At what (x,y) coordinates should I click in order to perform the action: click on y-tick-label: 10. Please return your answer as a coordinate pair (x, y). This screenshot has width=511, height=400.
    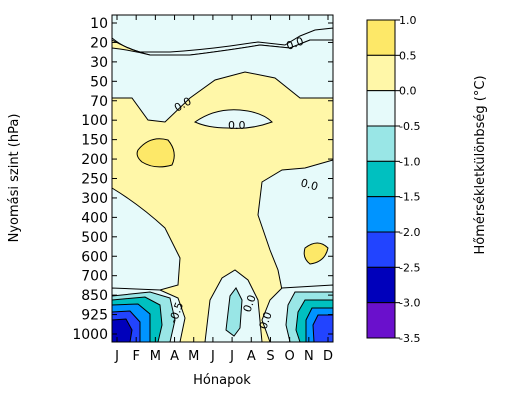
    Looking at the image, I should click on (99, 24).